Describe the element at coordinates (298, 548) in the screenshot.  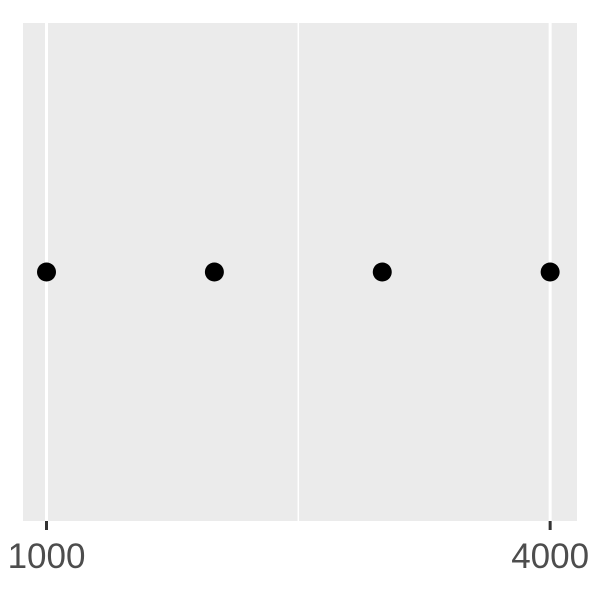
I see `x-axis: 1000 4000` at that location.